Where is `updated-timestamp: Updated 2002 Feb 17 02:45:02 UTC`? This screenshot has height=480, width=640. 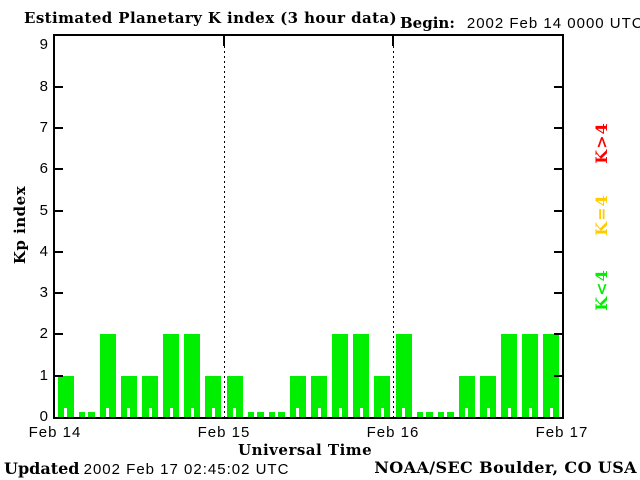
updated-timestamp: Updated 2002 Feb 17 02:45:02 UTC is located at coordinates (146, 468).